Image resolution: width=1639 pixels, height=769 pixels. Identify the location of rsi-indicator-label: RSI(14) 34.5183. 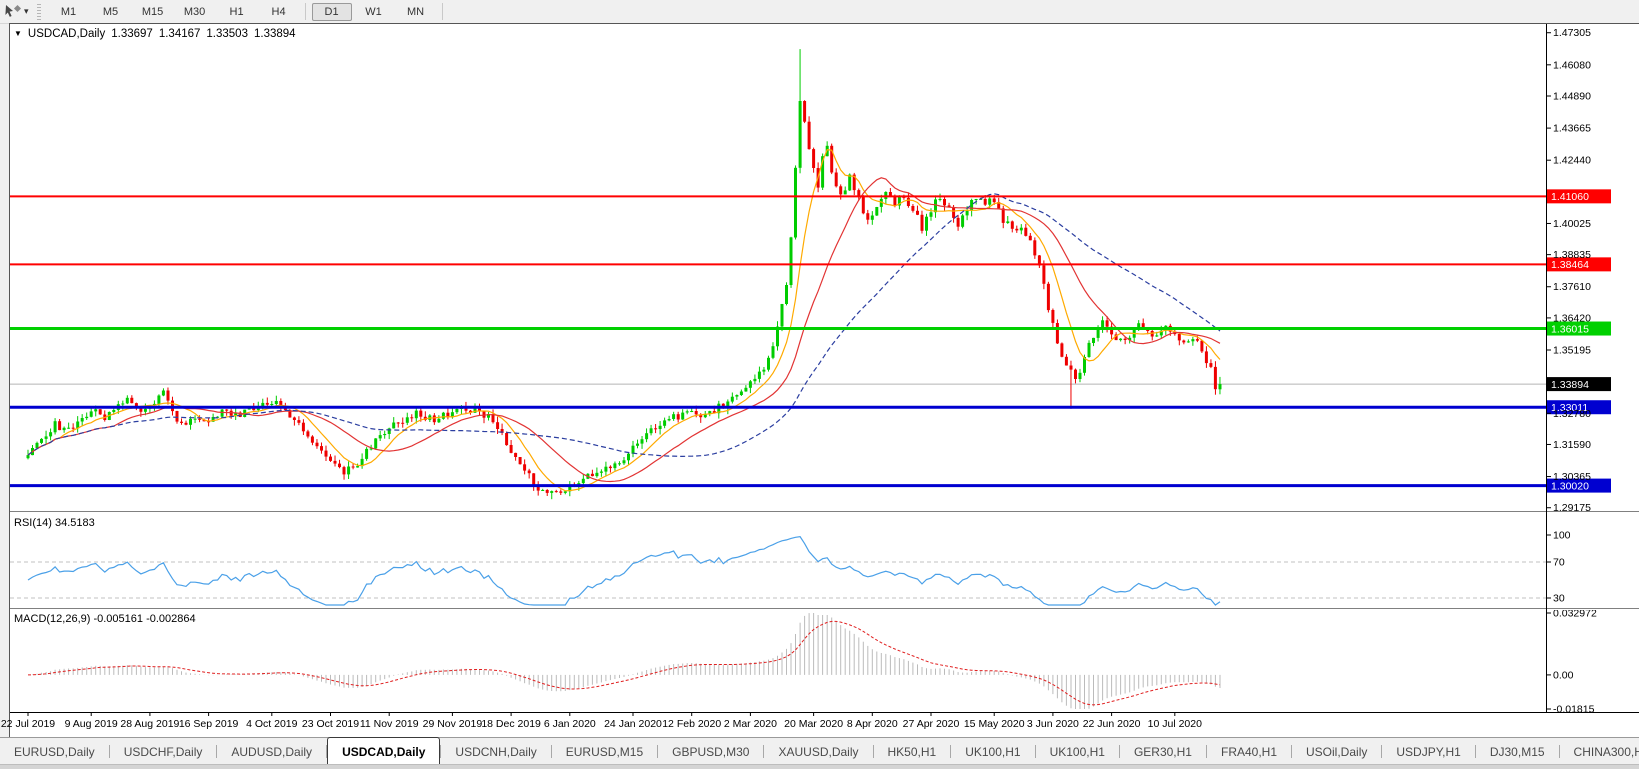
(54, 523).